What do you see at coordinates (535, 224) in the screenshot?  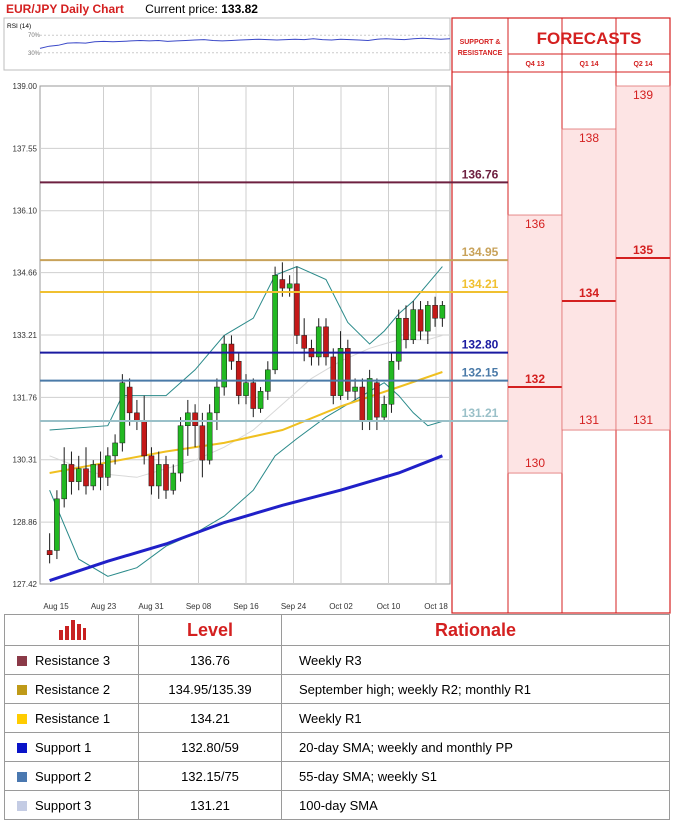 I see `forecast-high-label: 136` at bounding box center [535, 224].